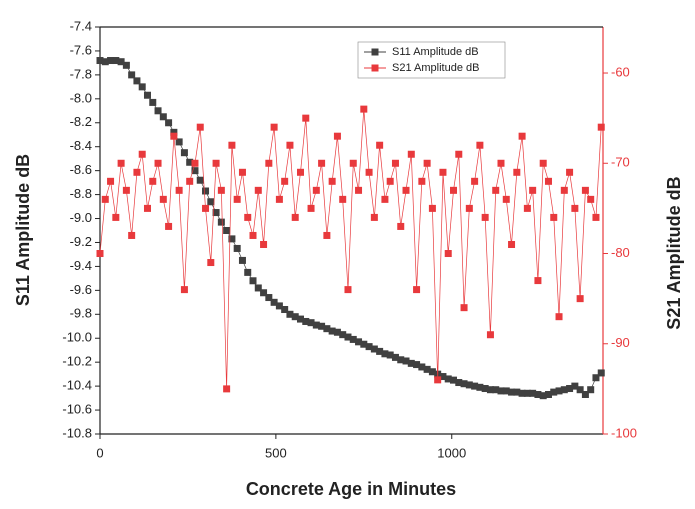 The height and width of the screenshot is (509, 695). What do you see at coordinates (99, 452) in the screenshot?
I see `x-tick-label: 0` at bounding box center [99, 452].